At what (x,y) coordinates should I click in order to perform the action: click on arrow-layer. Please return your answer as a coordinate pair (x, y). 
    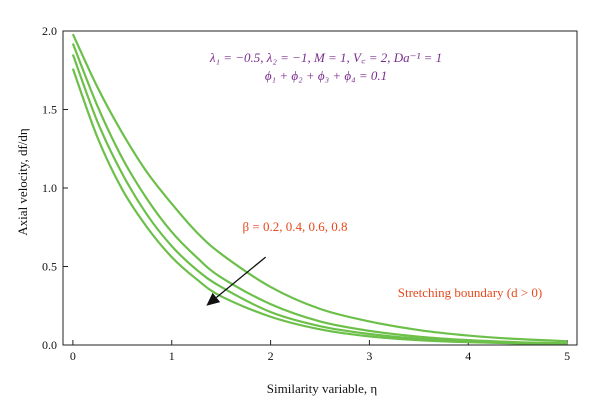
    Looking at the image, I should click on (236, 281).